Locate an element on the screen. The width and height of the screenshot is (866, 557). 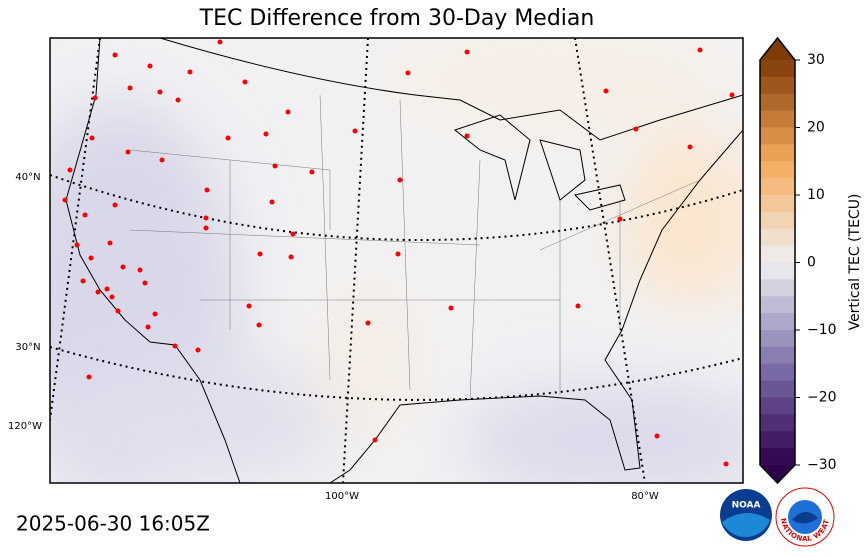
lat-label: 30°N is located at coordinates (27, 347).